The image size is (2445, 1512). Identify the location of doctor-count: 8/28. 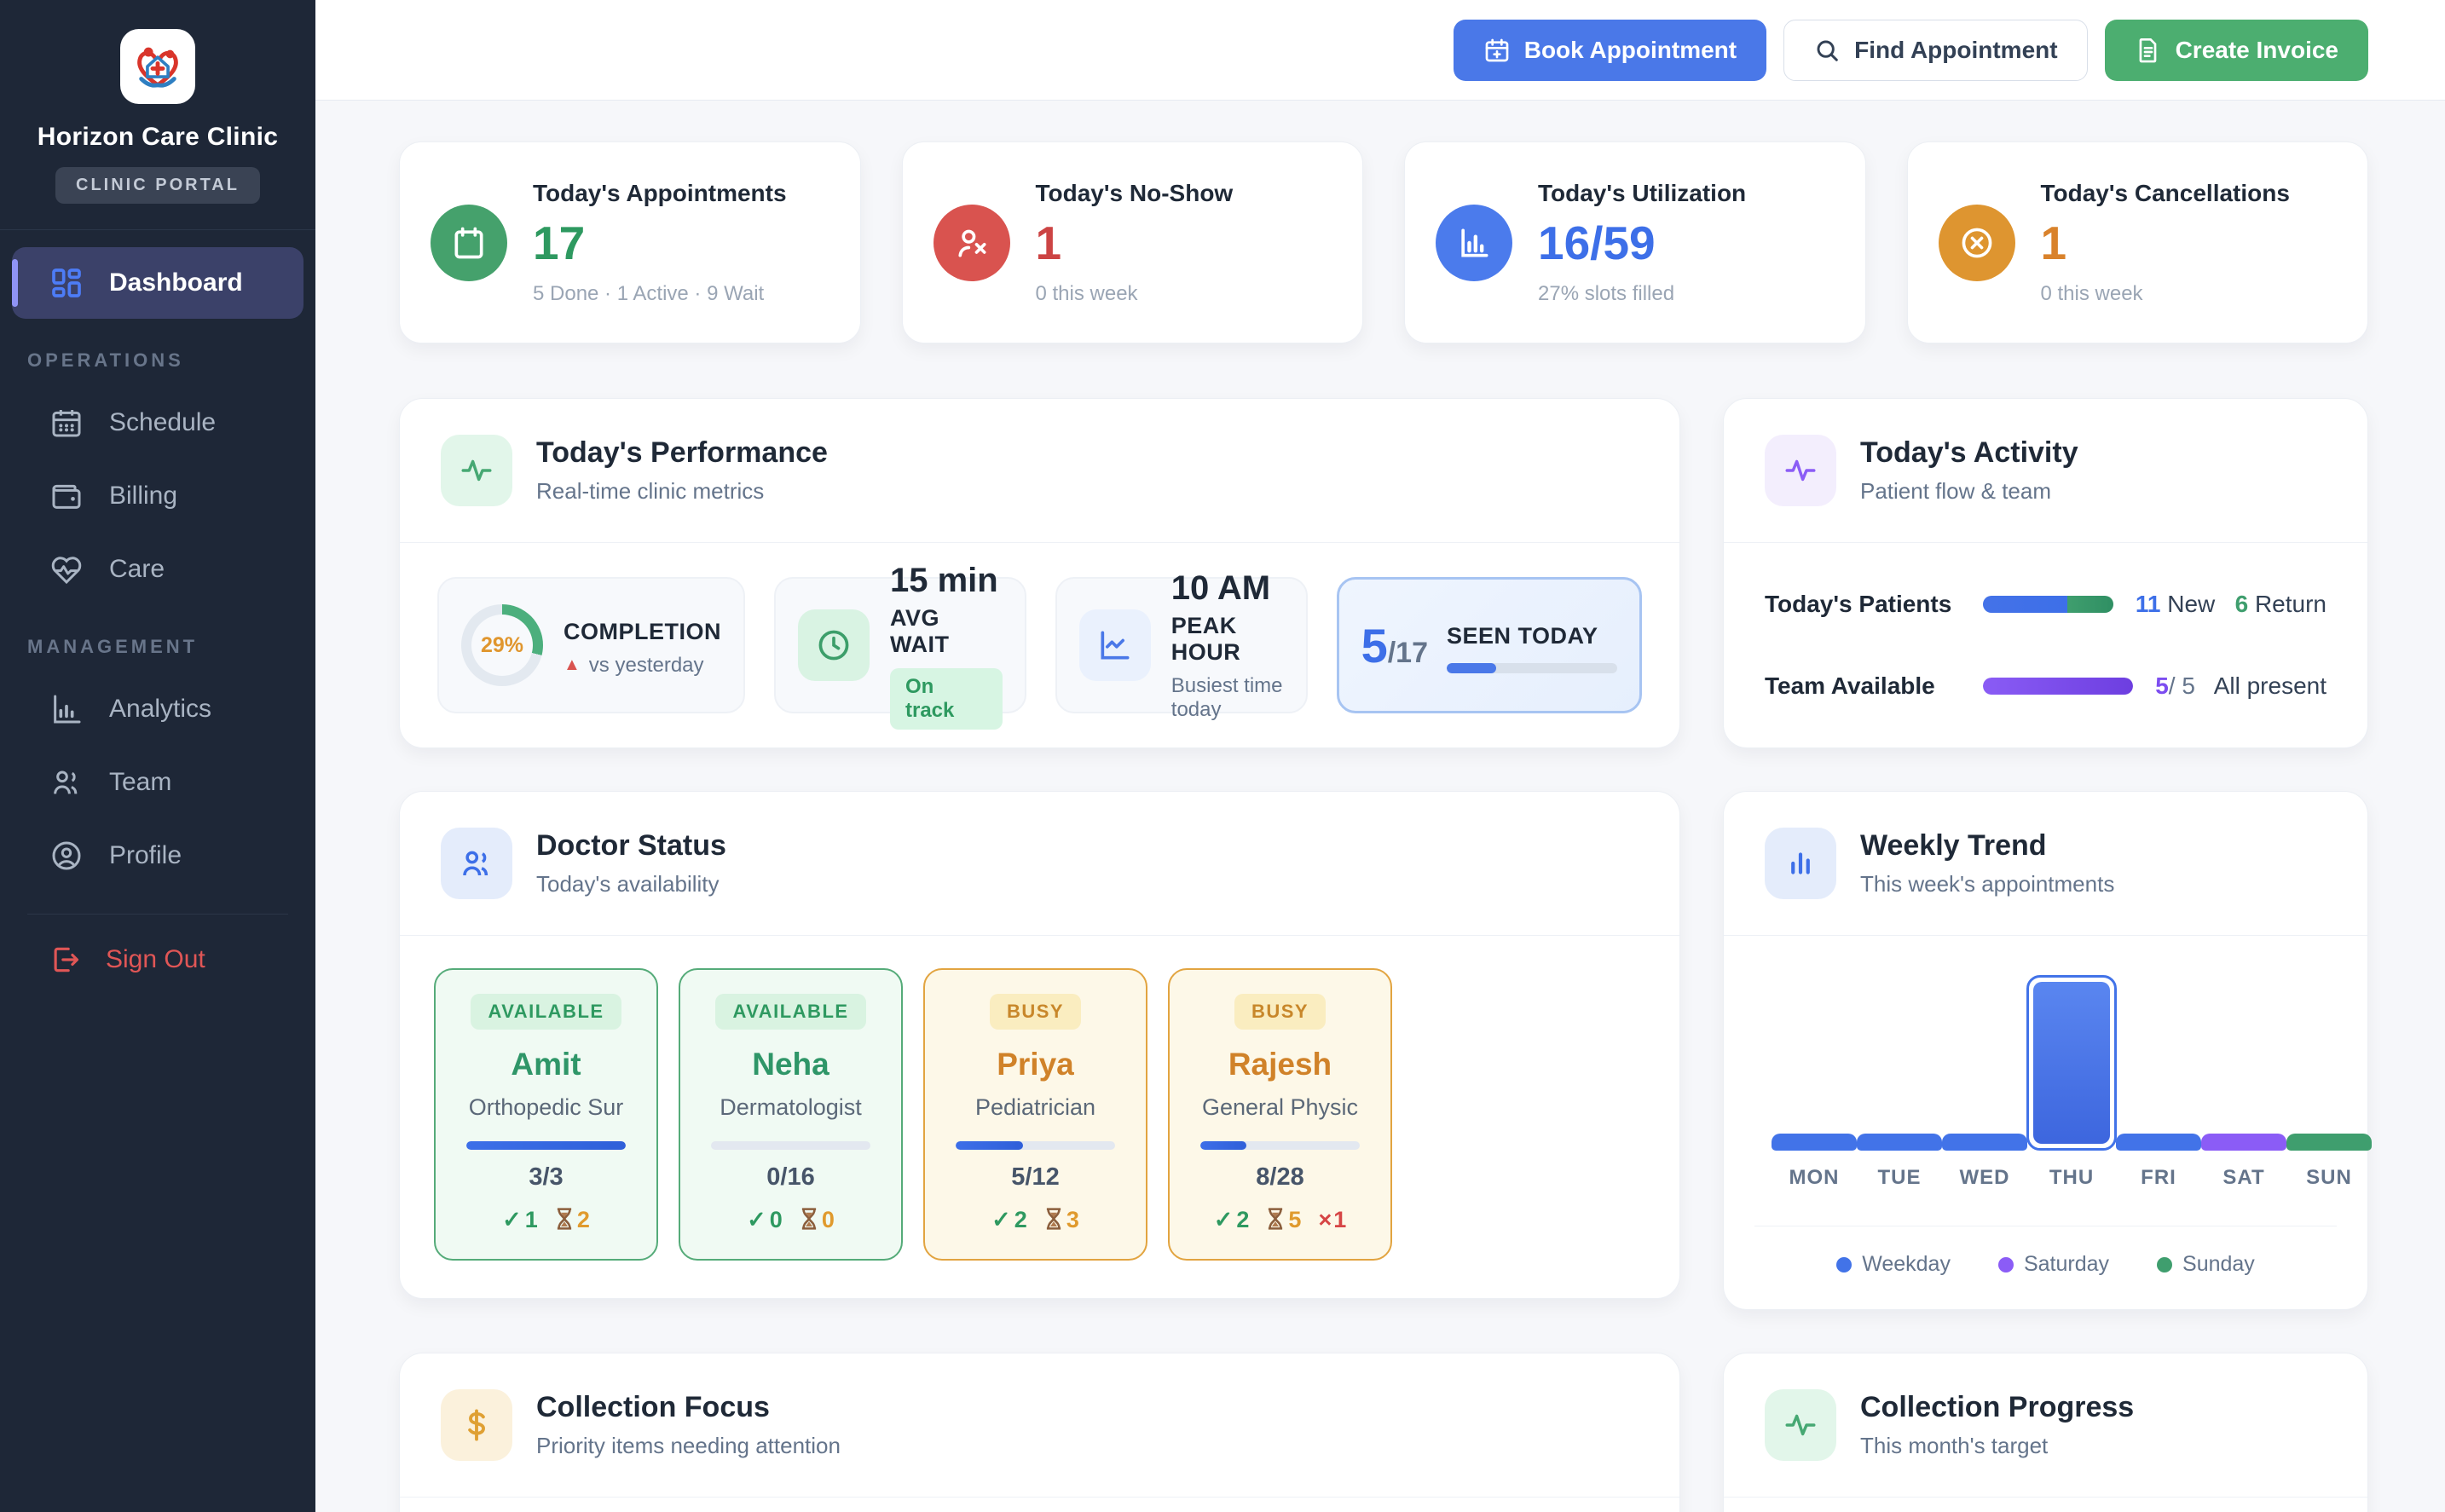
(1280, 1177).